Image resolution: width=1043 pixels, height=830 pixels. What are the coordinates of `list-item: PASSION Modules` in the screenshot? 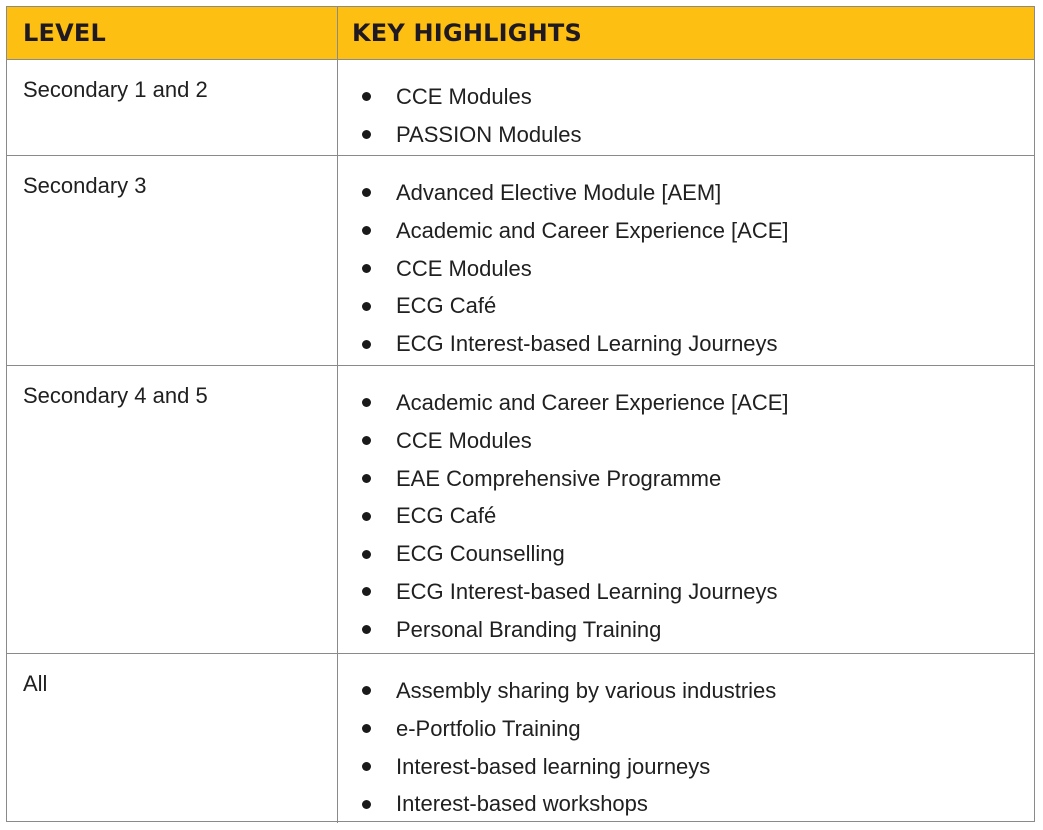 It's located at (698, 135).